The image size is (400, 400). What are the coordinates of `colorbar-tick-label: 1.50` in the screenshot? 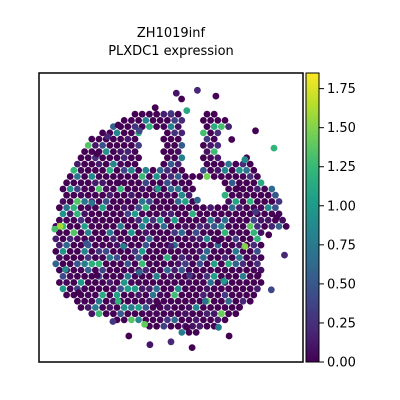 It's located at (341, 128).